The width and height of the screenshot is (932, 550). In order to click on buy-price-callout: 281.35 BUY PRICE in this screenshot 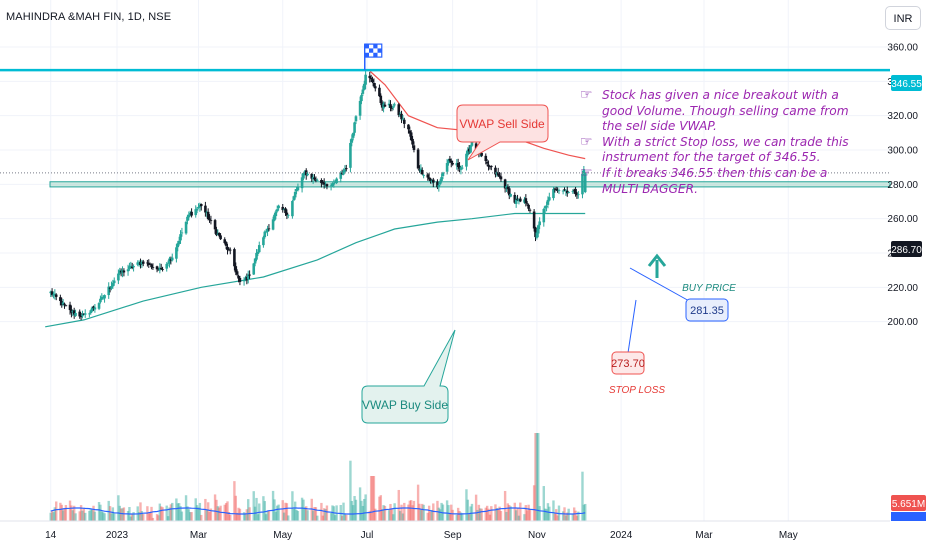, I will do `click(682, 294)`.